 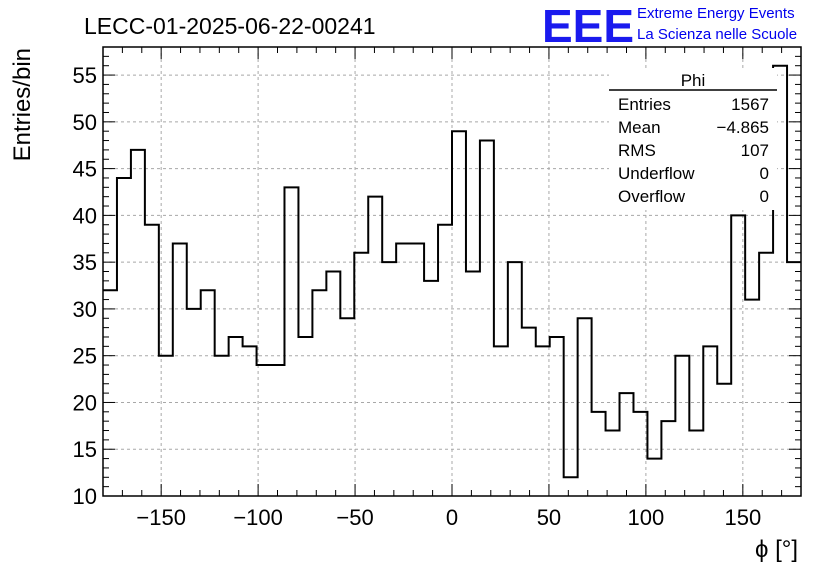 I want to click on x-tick-label: 50, so click(x=549, y=517).